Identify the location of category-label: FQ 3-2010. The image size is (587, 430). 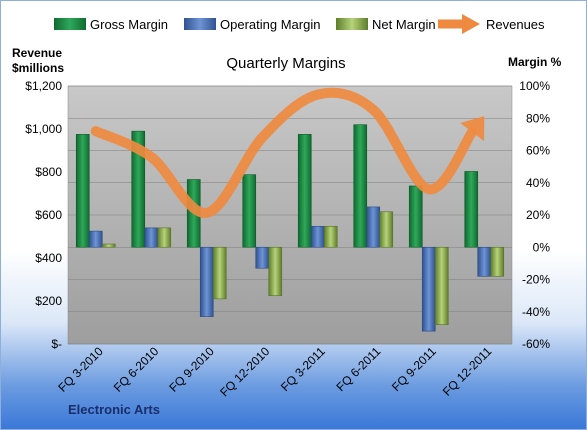
(80, 369).